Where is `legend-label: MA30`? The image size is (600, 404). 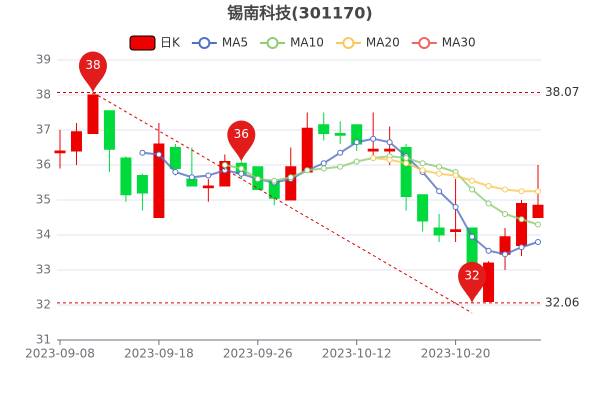
legend-label: MA30 is located at coordinates (459, 43).